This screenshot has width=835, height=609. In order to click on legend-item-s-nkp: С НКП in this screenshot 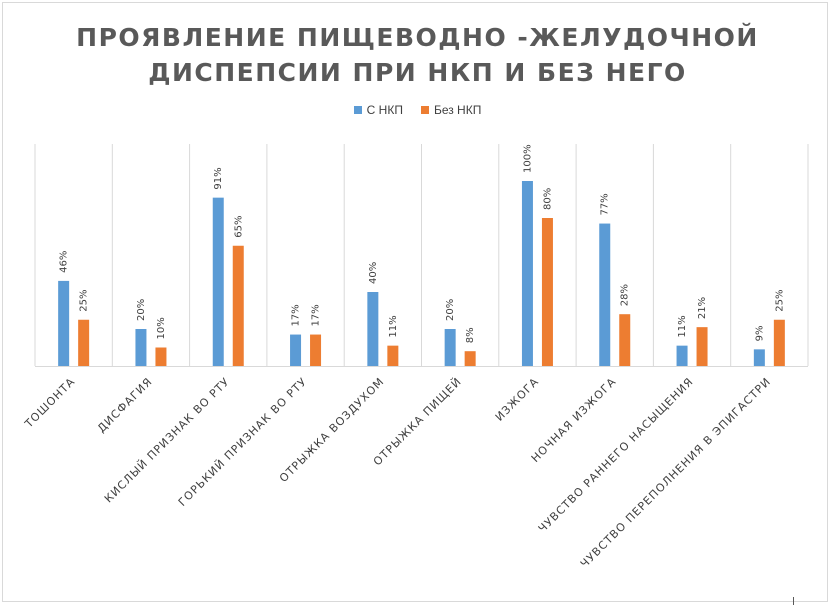, I will do `click(378, 110)`.